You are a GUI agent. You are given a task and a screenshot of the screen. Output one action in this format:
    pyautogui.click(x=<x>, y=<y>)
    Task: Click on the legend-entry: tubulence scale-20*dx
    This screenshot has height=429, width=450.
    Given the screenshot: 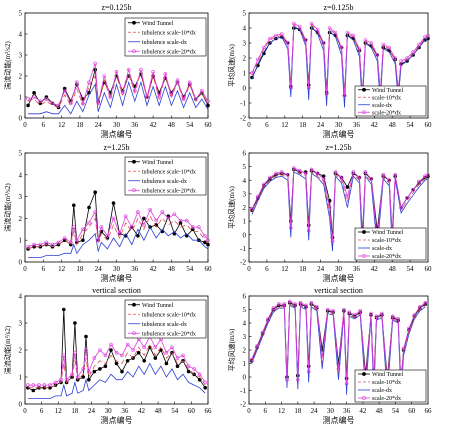 What is the action you would take?
    pyautogui.click(x=169, y=334)
    